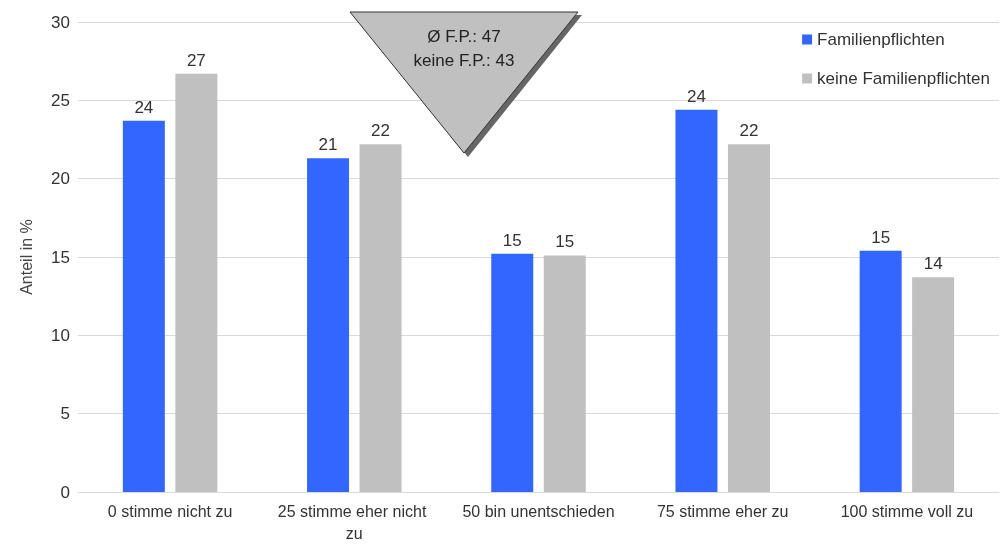 Image resolution: width=1003 pixels, height=554 pixels. I want to click on x-tick-label: 0 stimme nicht zu, so click(170, 511).